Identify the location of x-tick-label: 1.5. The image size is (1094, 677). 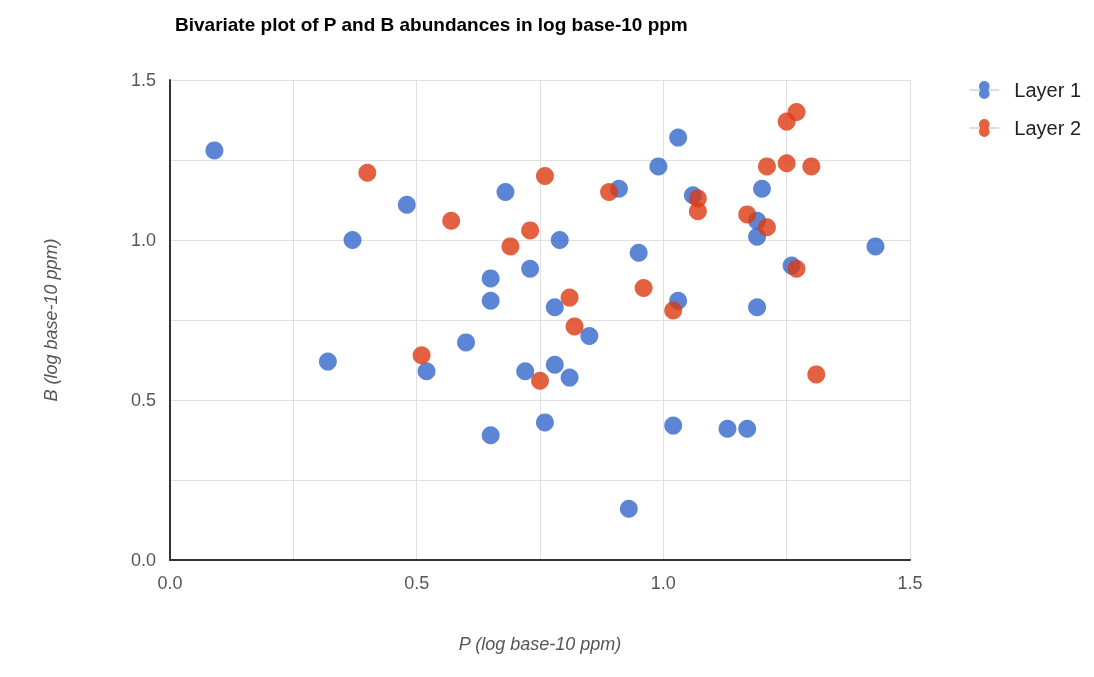
(910, 583).